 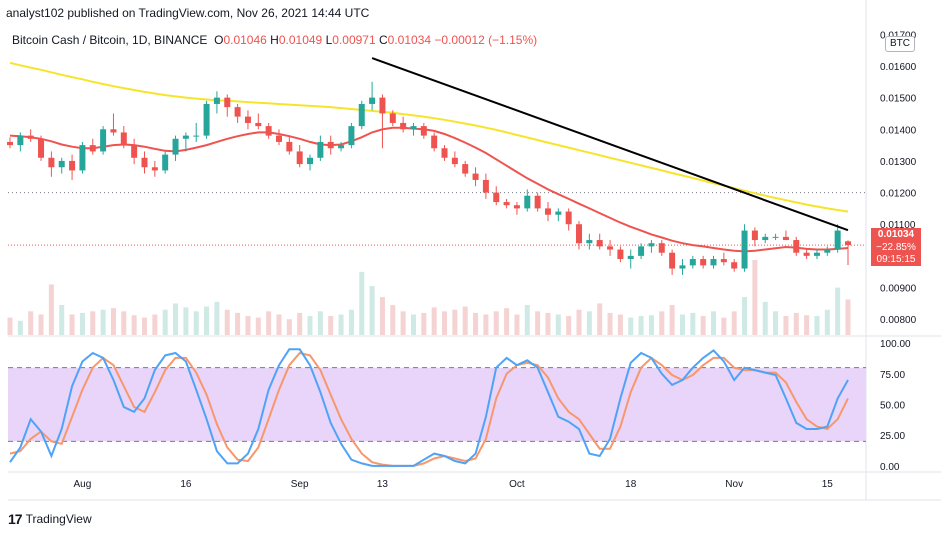 I want to click on time-tick-label: 15, so click(x=828, y=484).